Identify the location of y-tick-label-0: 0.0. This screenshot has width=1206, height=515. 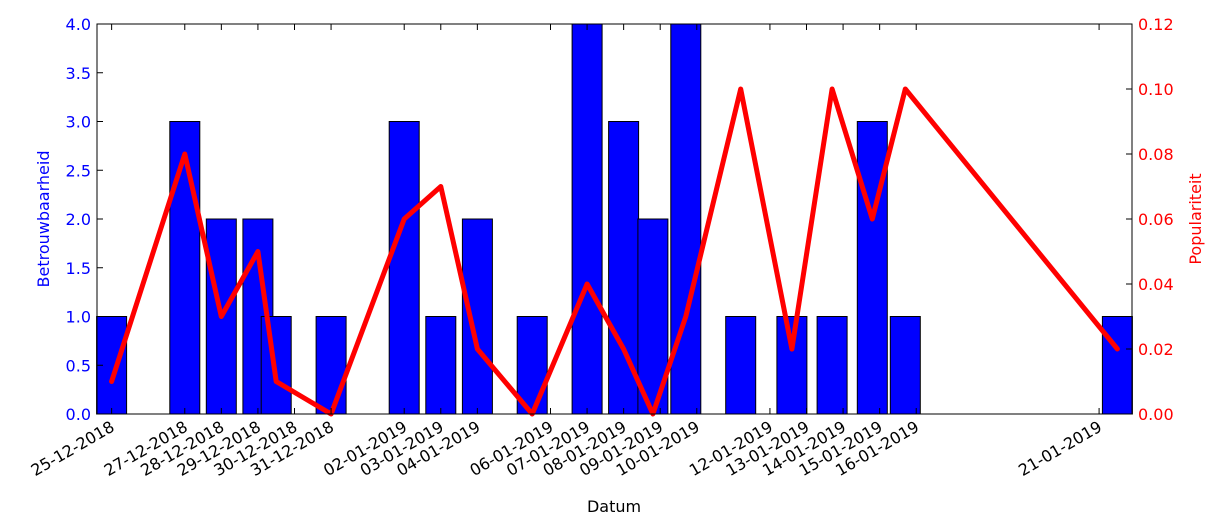
(78, 414).